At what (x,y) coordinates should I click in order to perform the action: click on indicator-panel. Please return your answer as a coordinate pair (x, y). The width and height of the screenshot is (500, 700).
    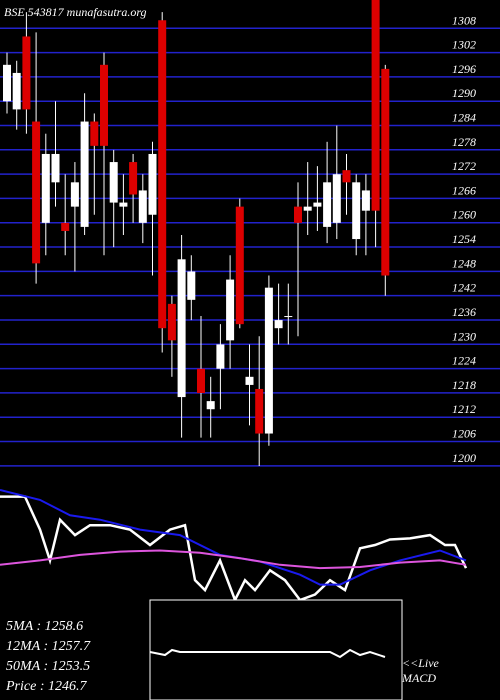
    Looking at the image, I should click on (234, 544).